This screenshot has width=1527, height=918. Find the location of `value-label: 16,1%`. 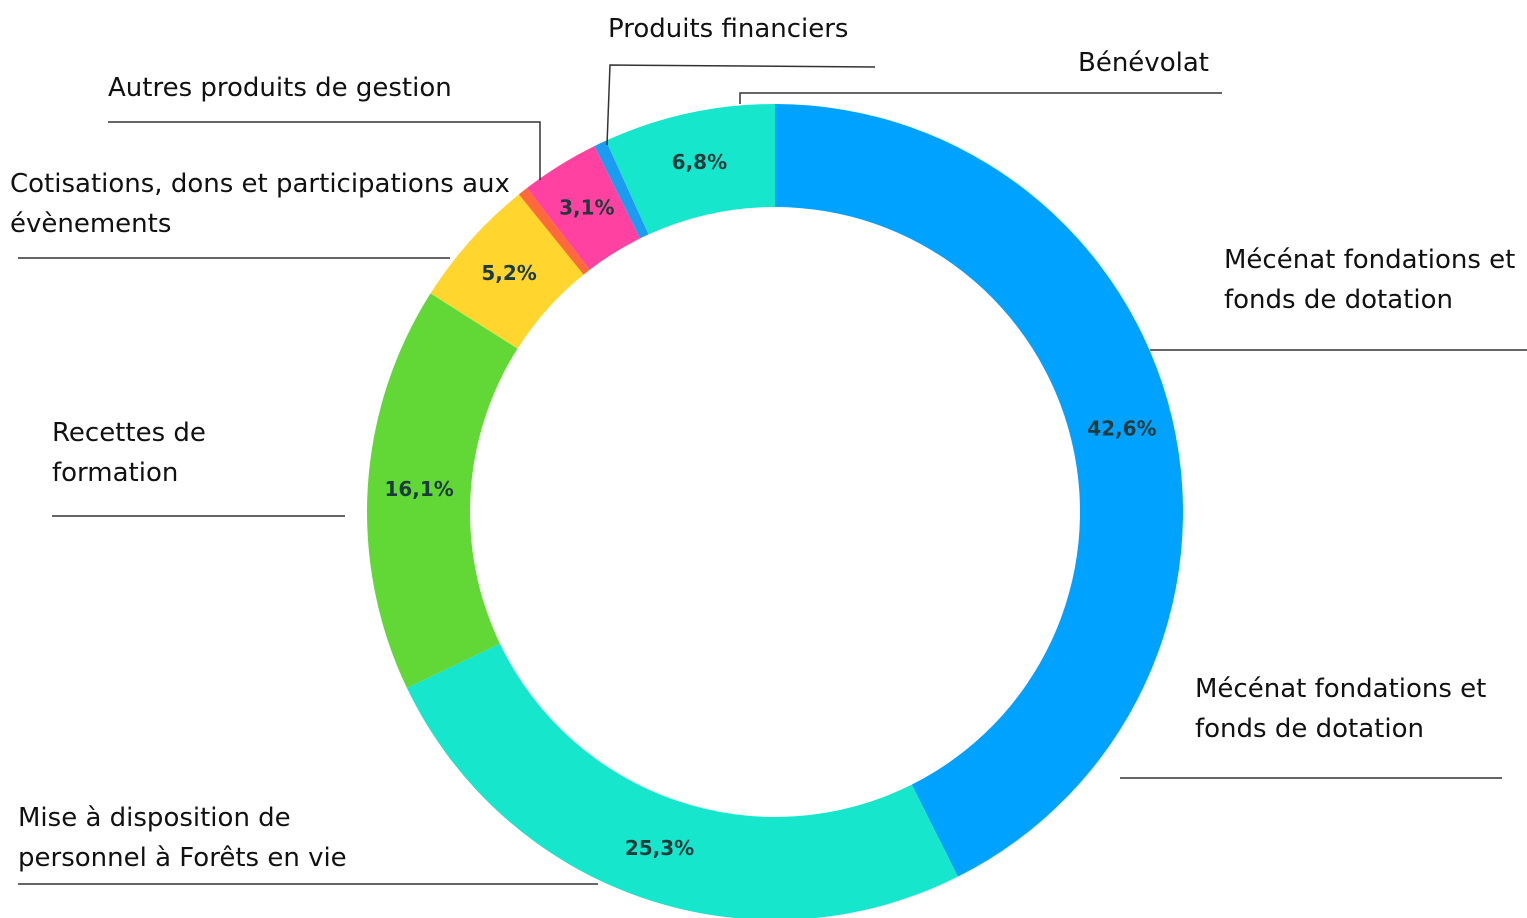

value-label: 16,1% is located at coordinates (418, 489).